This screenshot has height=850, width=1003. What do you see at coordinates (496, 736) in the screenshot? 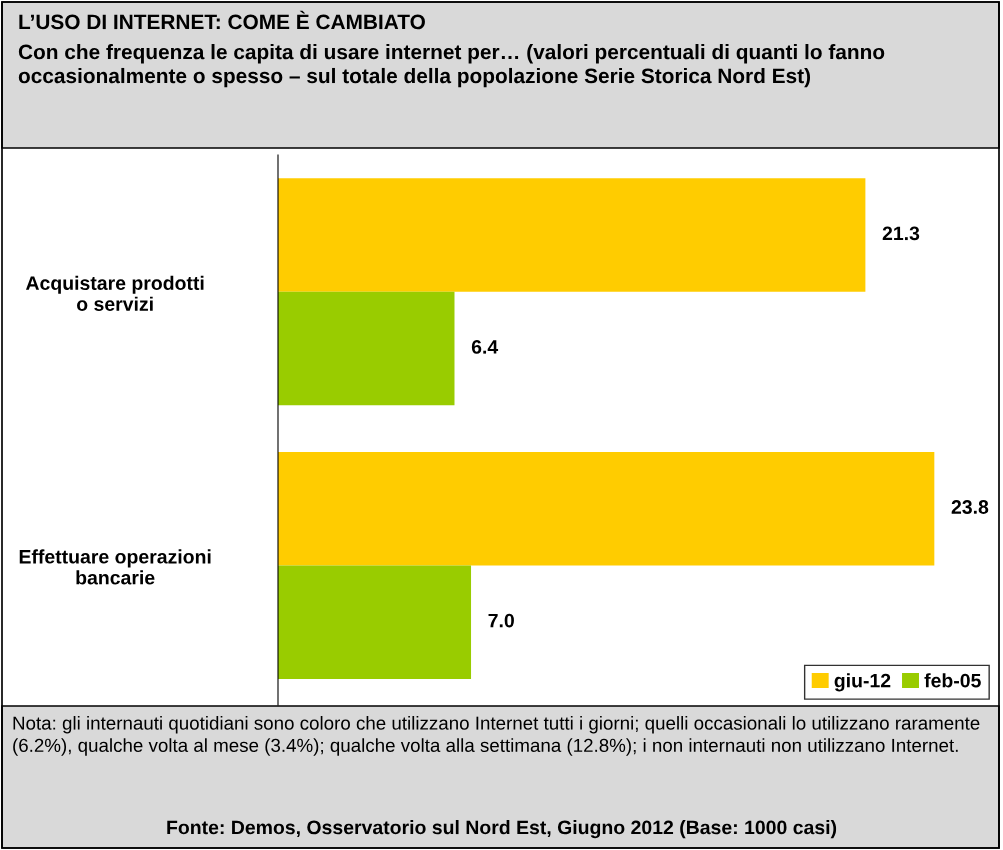
I see `text: Nota: gli internauti quotidiani sono coloro che utilizzano Internet tutti i giorni; quelli occasionali lo utilizzano raramente (6.2%), qualche volta al mese (3.4%); qualche volta alla settimana (12.8%); i non internauti non utilizzano Internet.` at bounding box center [496, 736].